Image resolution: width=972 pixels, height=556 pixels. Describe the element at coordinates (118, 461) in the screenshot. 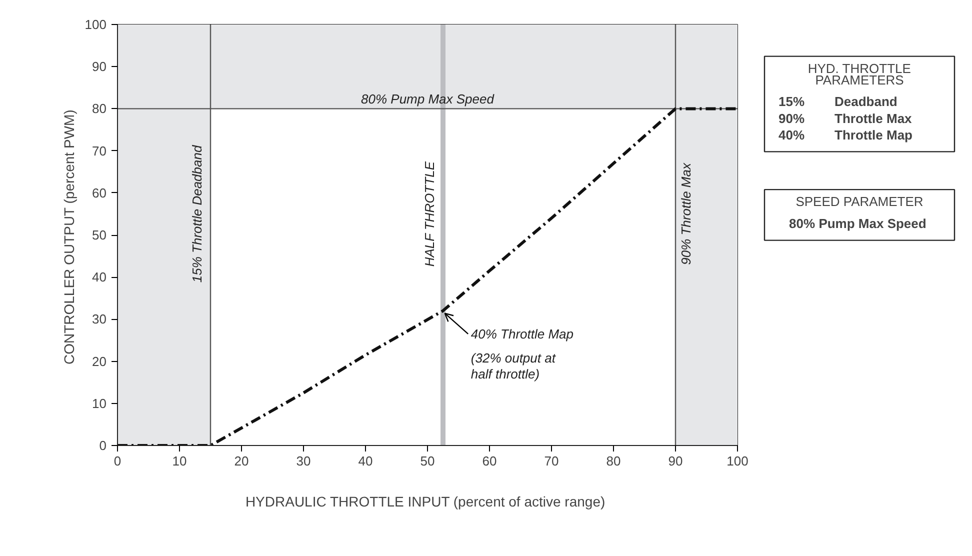

I see `x-tick-label: 0` at that location.